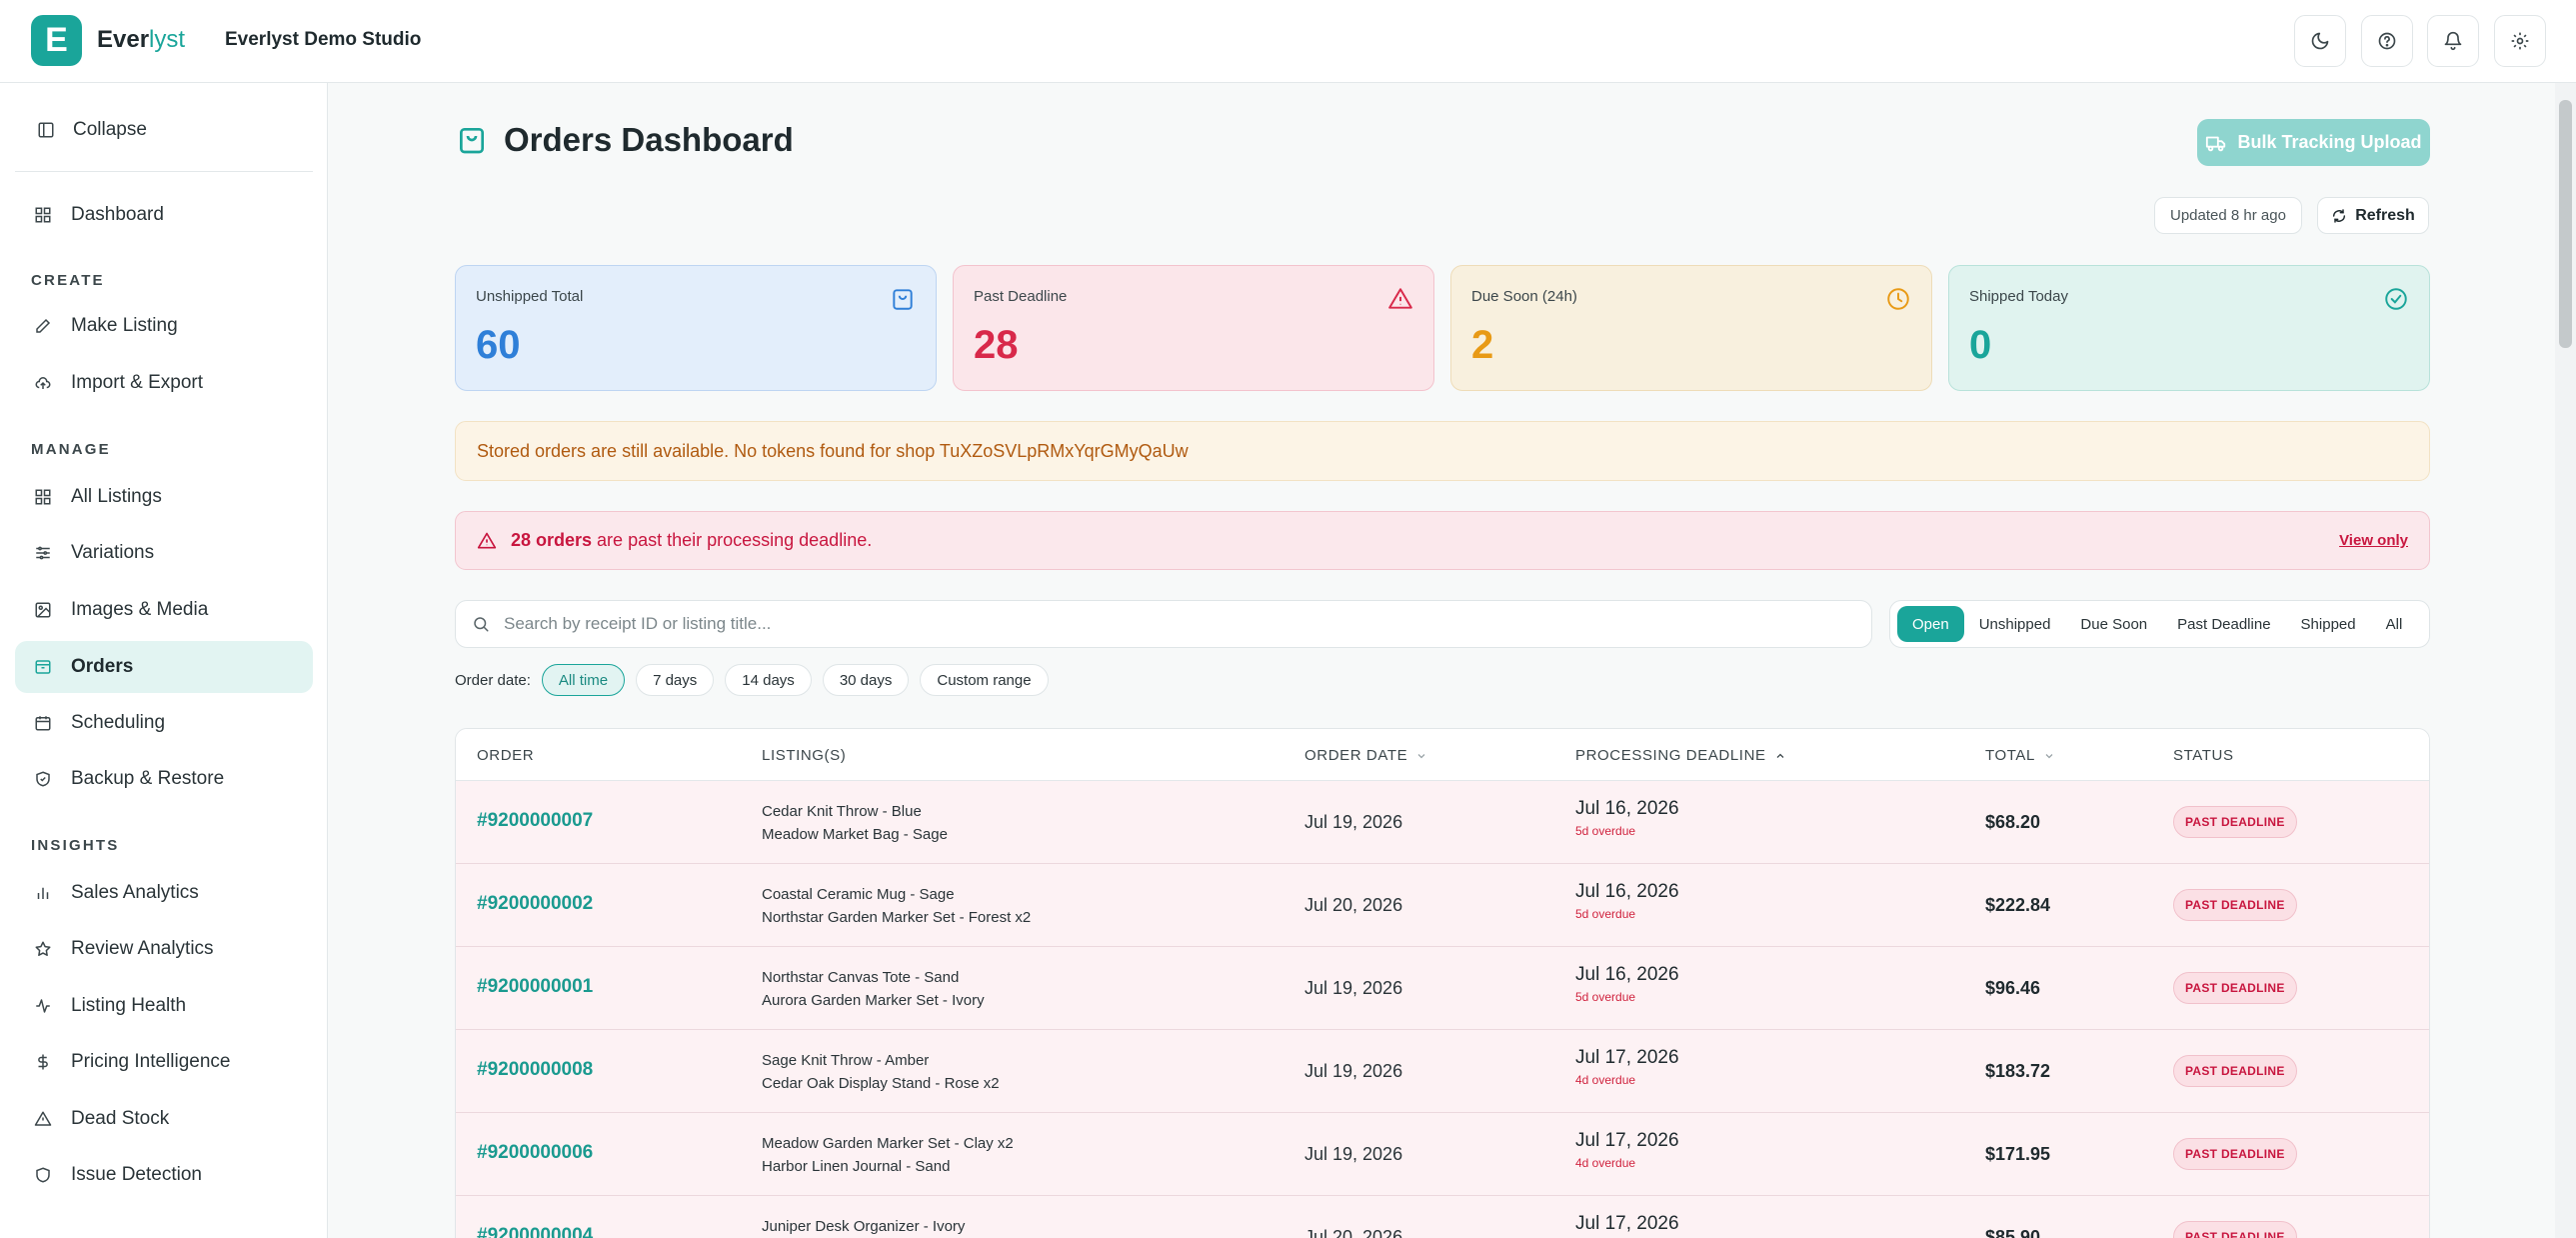  What do you see at coordinates (2566, 660) in the screenshot?
I see `page-scrollbar` at bounding box center [2566, 660].